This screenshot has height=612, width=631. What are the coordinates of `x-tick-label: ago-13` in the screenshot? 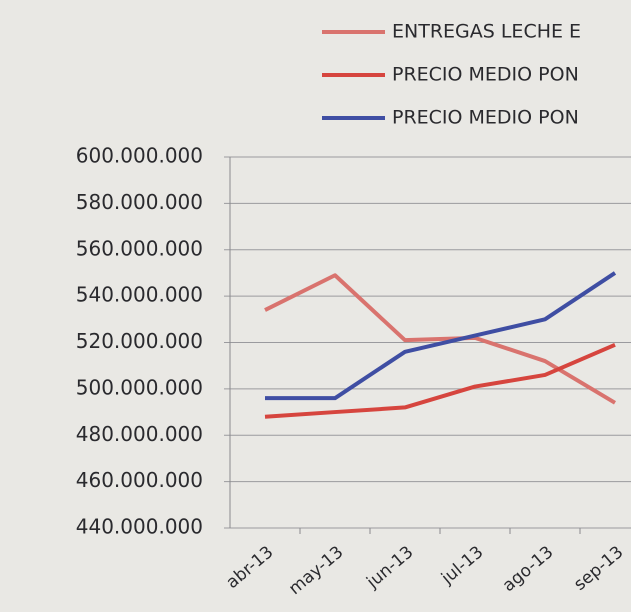 It's located at (528, 569).